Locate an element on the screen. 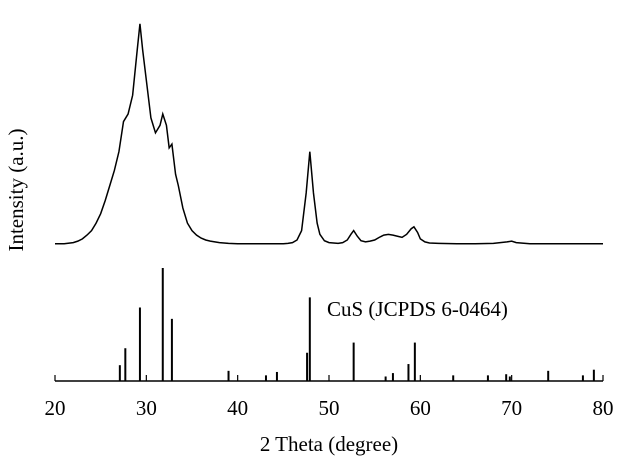 The height and width of the screenshot is (472, 619). x-tick-label: 80 is located at coordinates (603, 408).